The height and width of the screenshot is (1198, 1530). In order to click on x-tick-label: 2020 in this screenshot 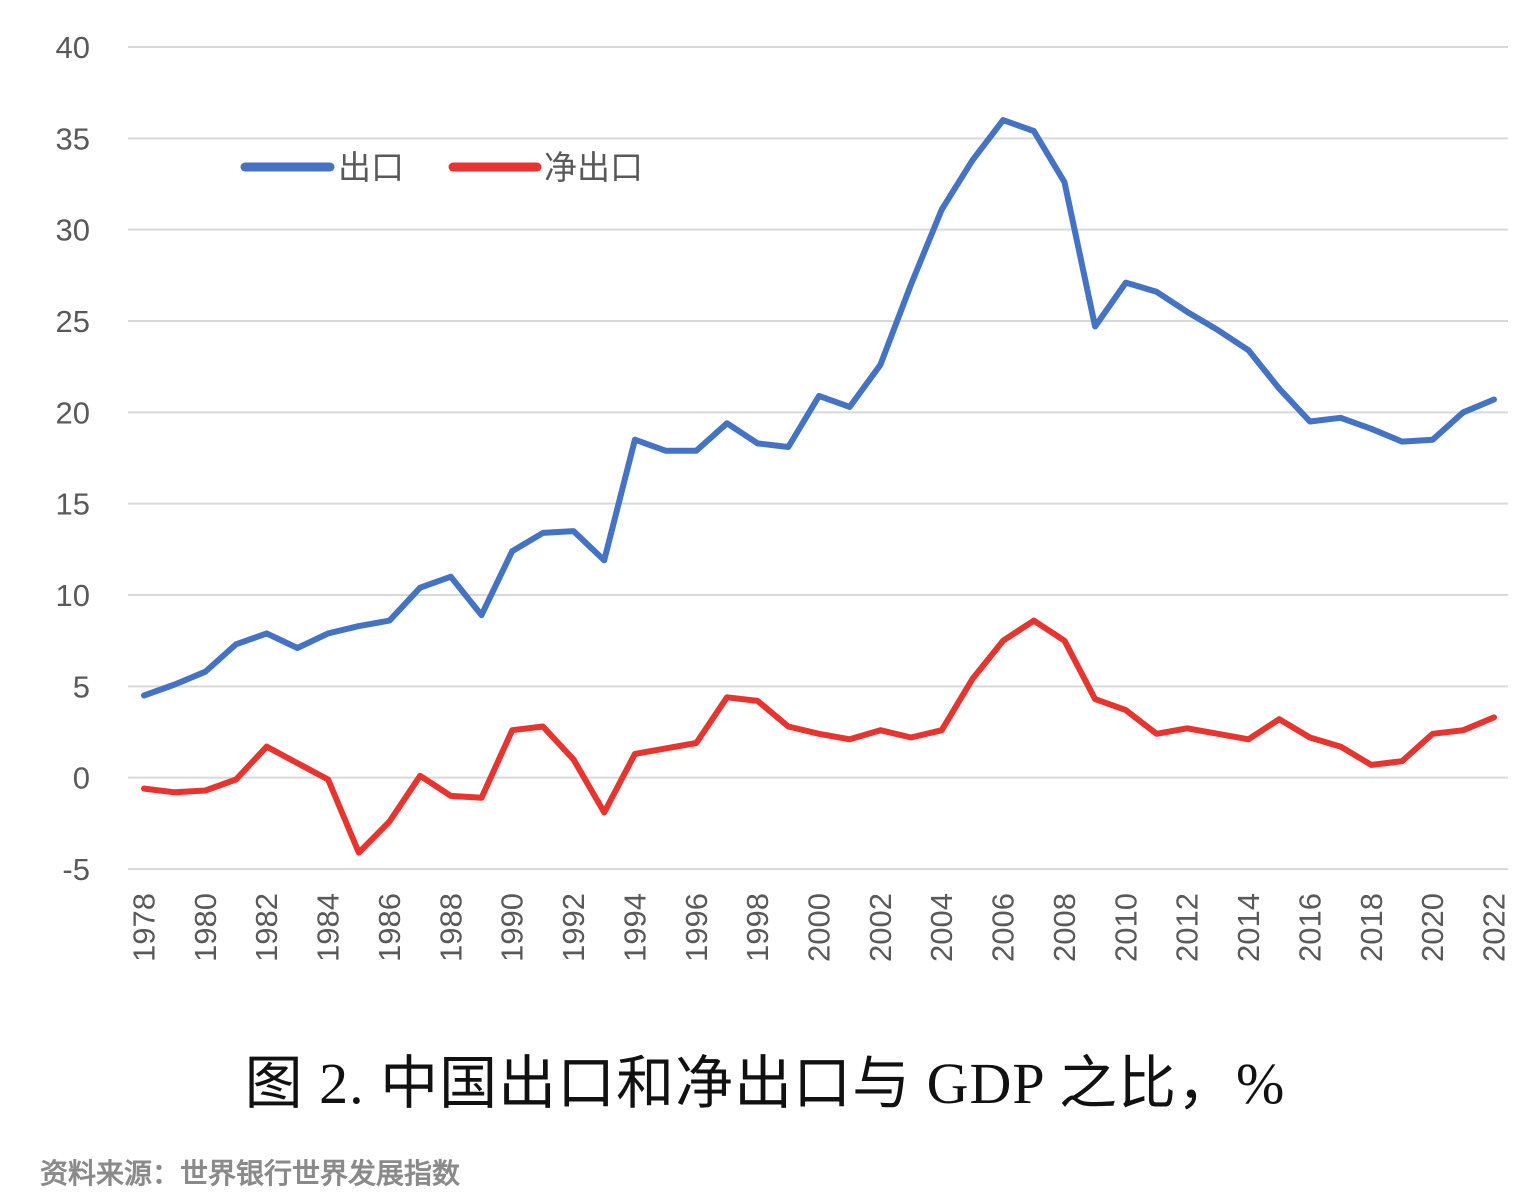, I will do `click(1432, 927)`.